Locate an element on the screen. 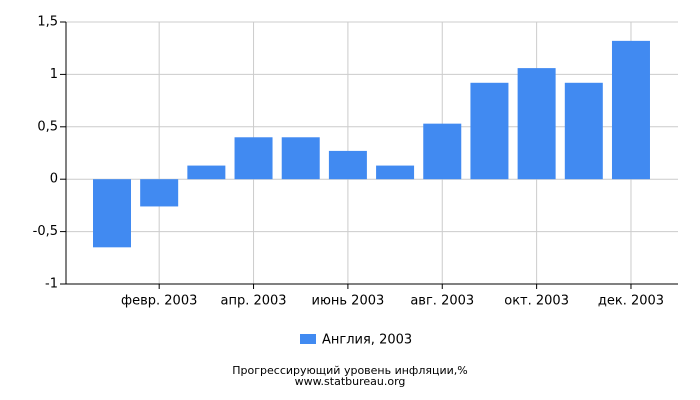 The height and width of the screenshot is (400, 700). y-tick-label: -0,5 is located at coordinates (45, 231).